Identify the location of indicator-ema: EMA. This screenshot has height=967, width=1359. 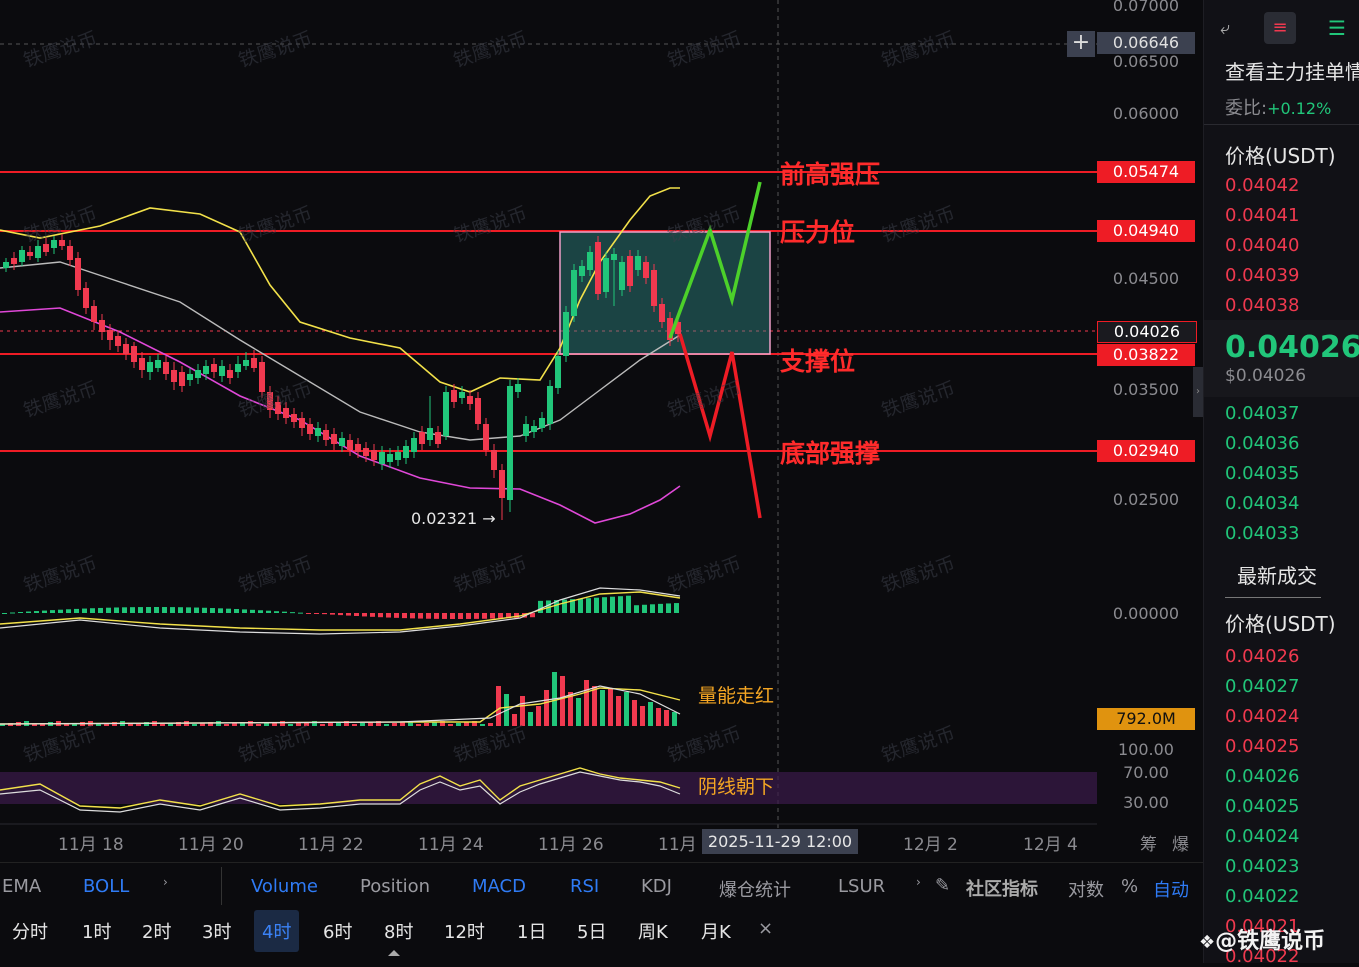
(22, 886).